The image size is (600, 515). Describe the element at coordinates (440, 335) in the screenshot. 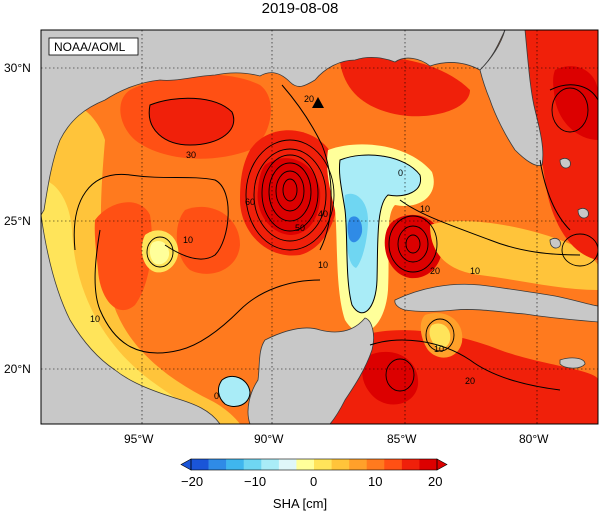

I see `cayman-yellow` at that location.